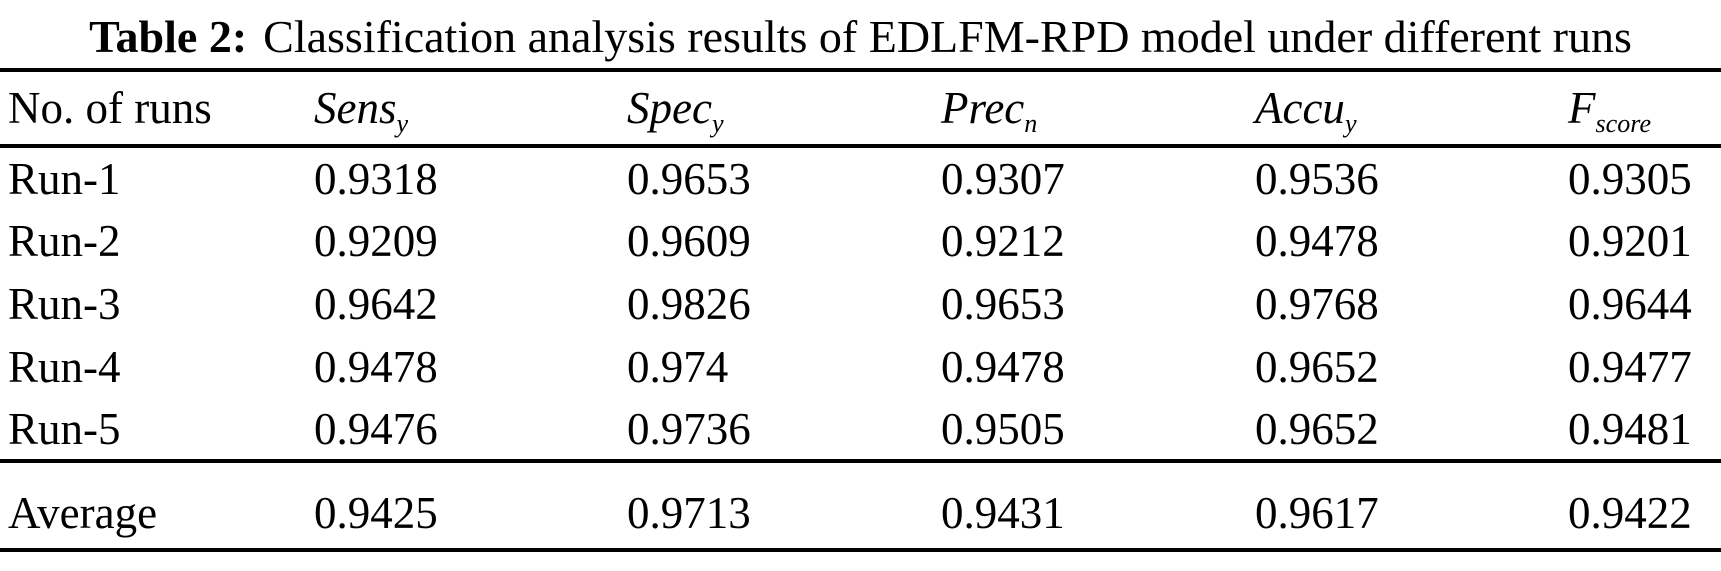 The image size is (1721, 571). What do you see at coordinates (1306, 111) in the screenshot?
I see `column-header-accuracy: Accuy` at bounding box center [1306, 111].